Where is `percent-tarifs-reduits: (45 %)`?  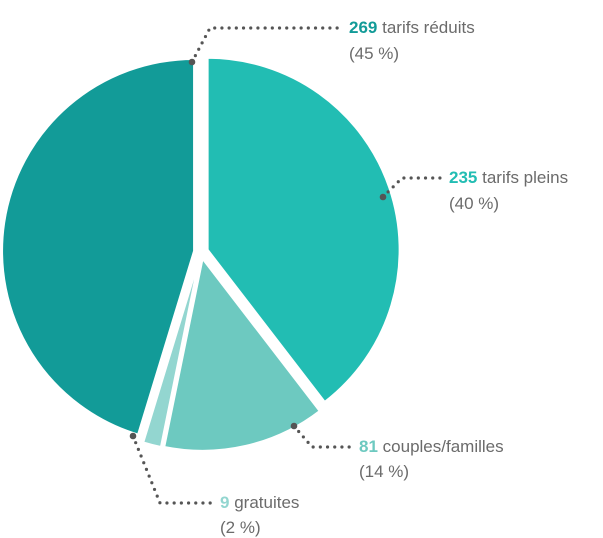
percent-tarifs-reduits: (45 %) is located at coordinates (374, 53).